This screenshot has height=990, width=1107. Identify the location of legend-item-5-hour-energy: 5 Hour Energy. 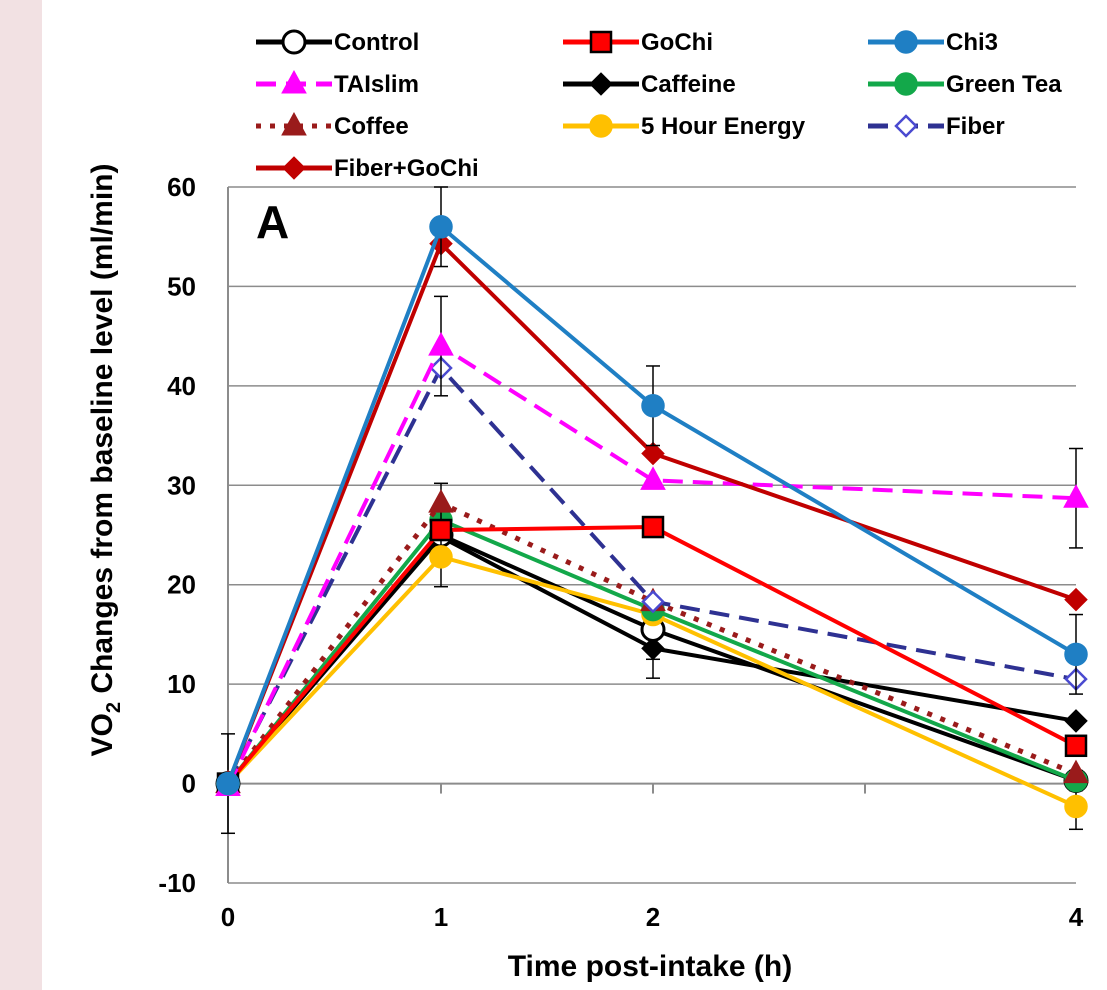
(684, 126).